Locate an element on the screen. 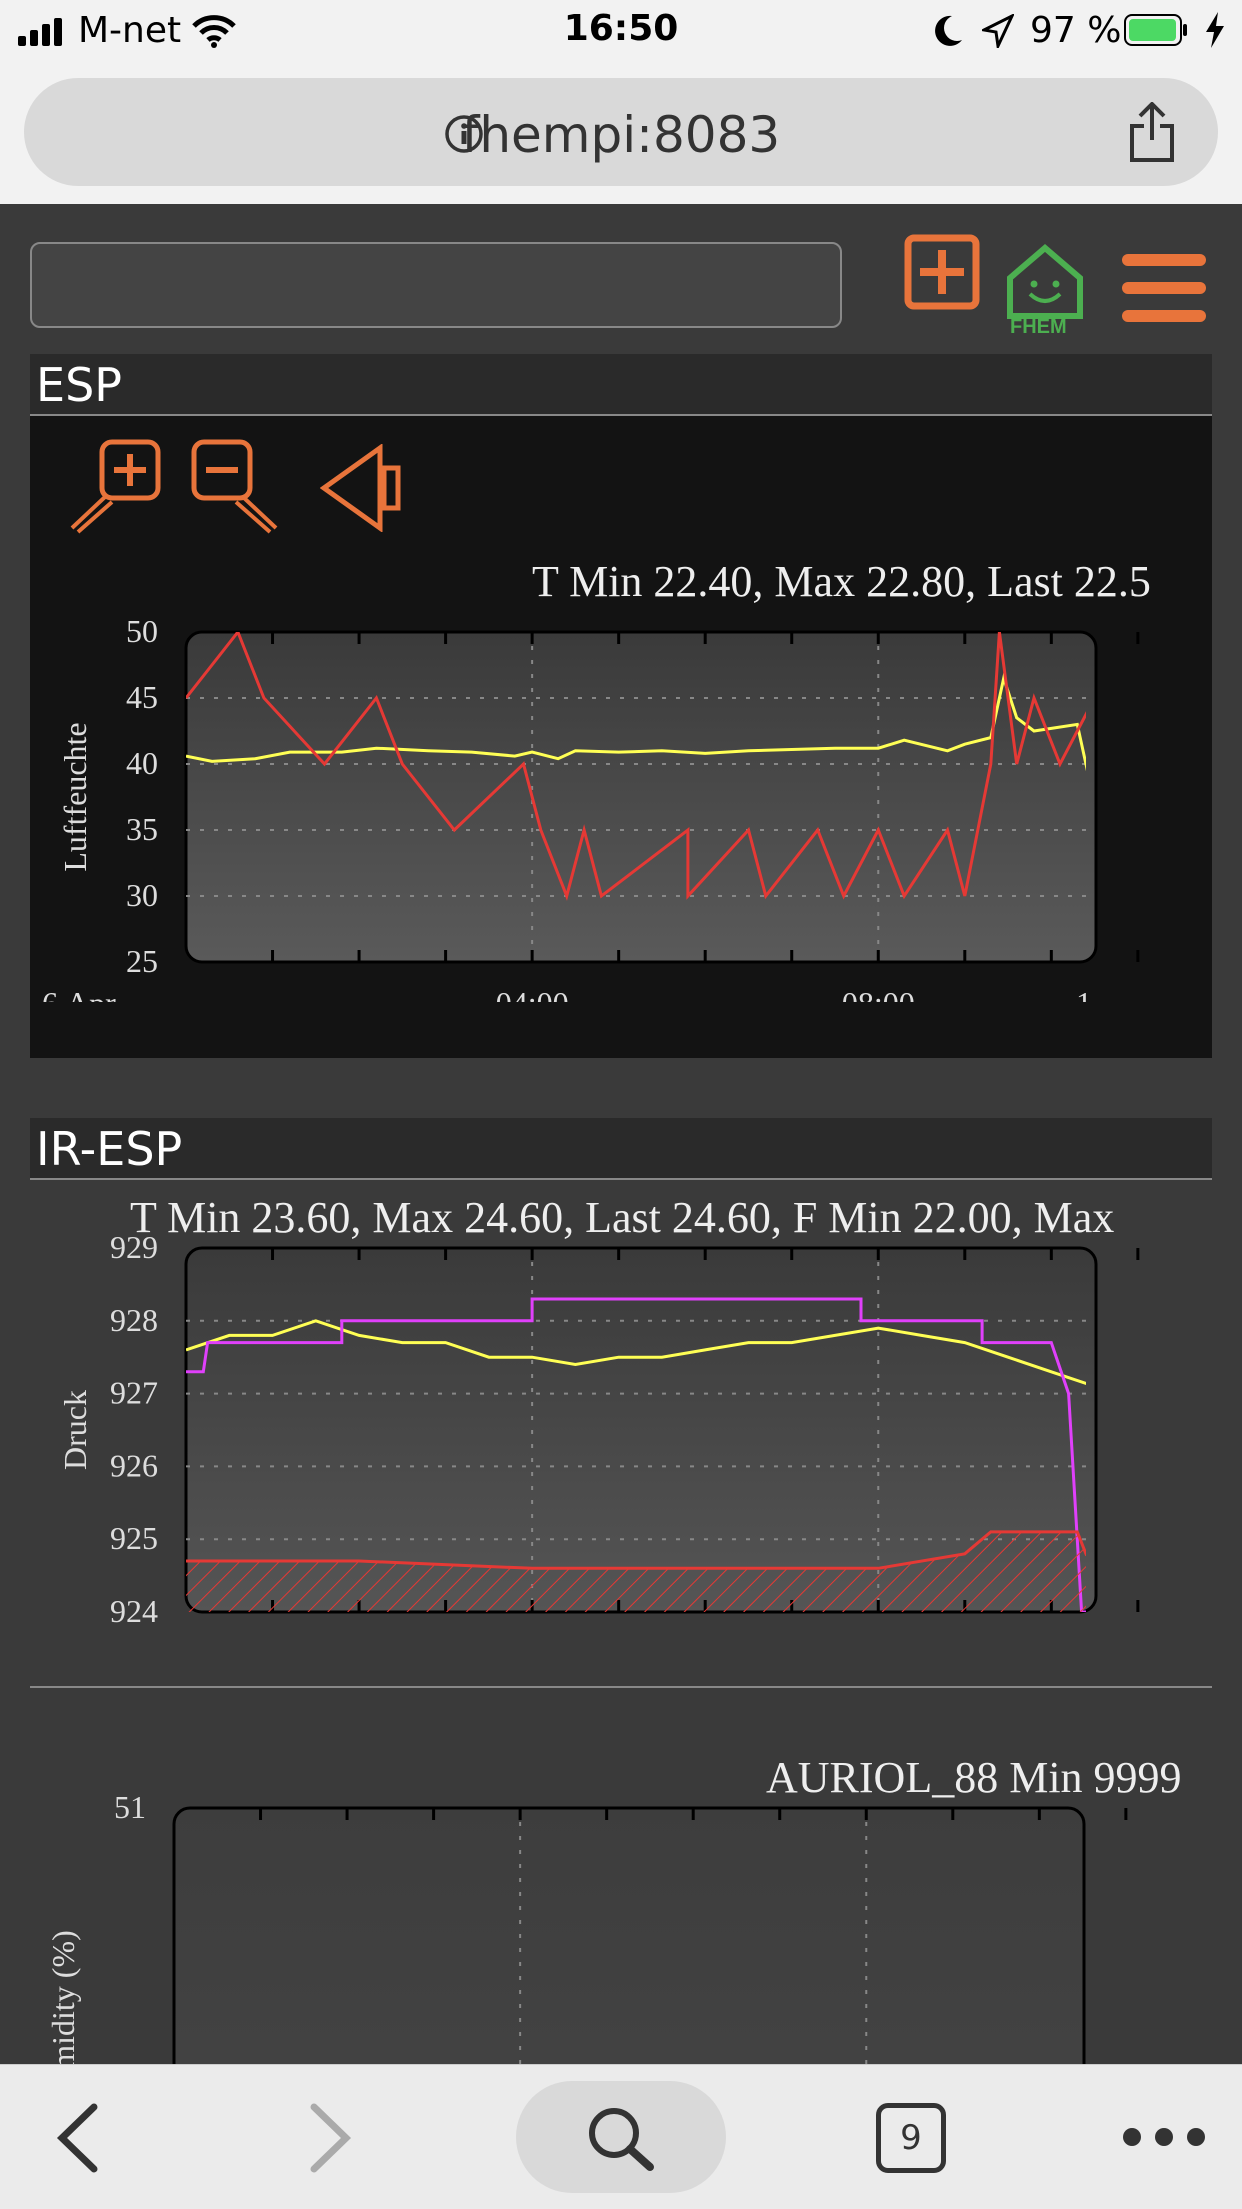  x-tick-label: 08:00 is located at coordinates (878, 993).